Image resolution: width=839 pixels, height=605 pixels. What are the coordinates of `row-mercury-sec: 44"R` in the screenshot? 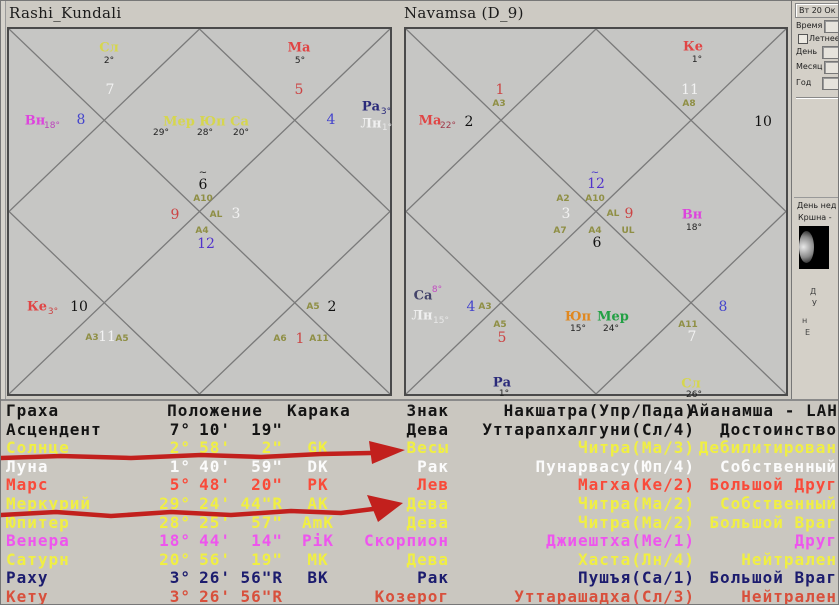 It's located at (261, 503).